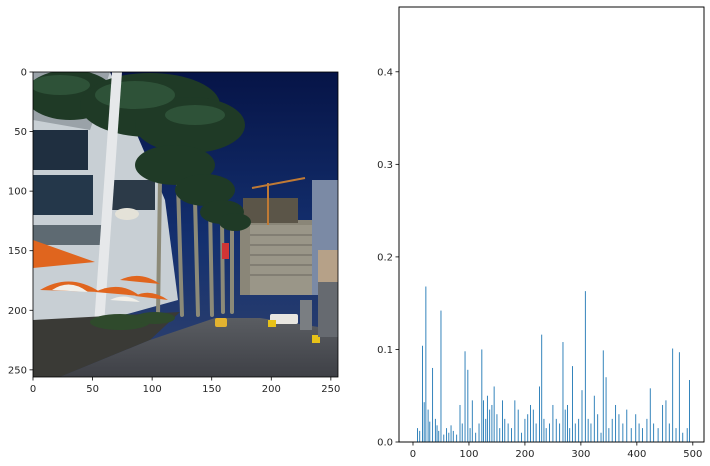 The image size is (710, 466). Describe the element at coordinates (20, 222) in the screenshot. I see `image-y-ticks: 0 50 100 150 200 250` at that location.